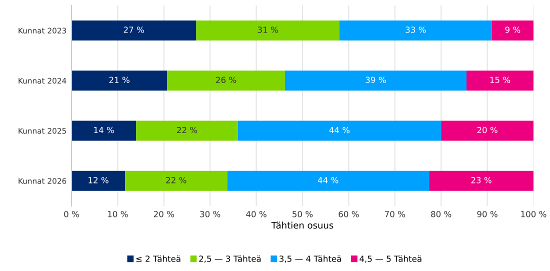 The image size is (550, 271). I want to click on x-tick-label: 40 %, so click(256, 214).